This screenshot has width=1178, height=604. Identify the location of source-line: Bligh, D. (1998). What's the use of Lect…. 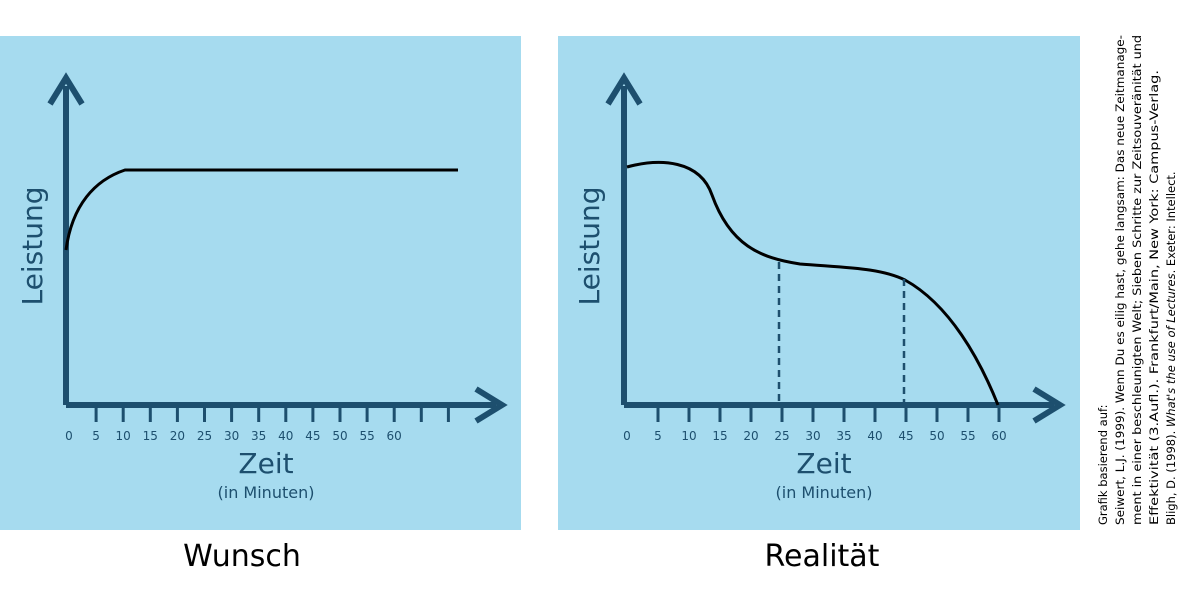
(1171, 348).